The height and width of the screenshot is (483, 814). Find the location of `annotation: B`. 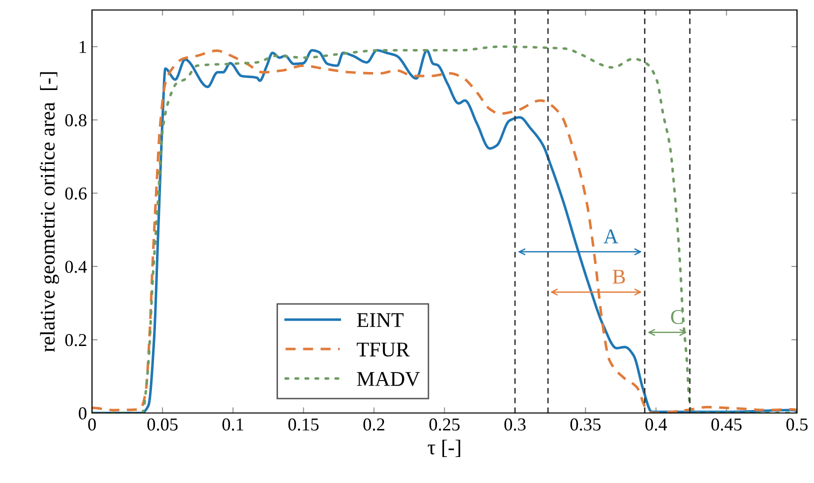

annotation: B is located at coordinates (618, 277).